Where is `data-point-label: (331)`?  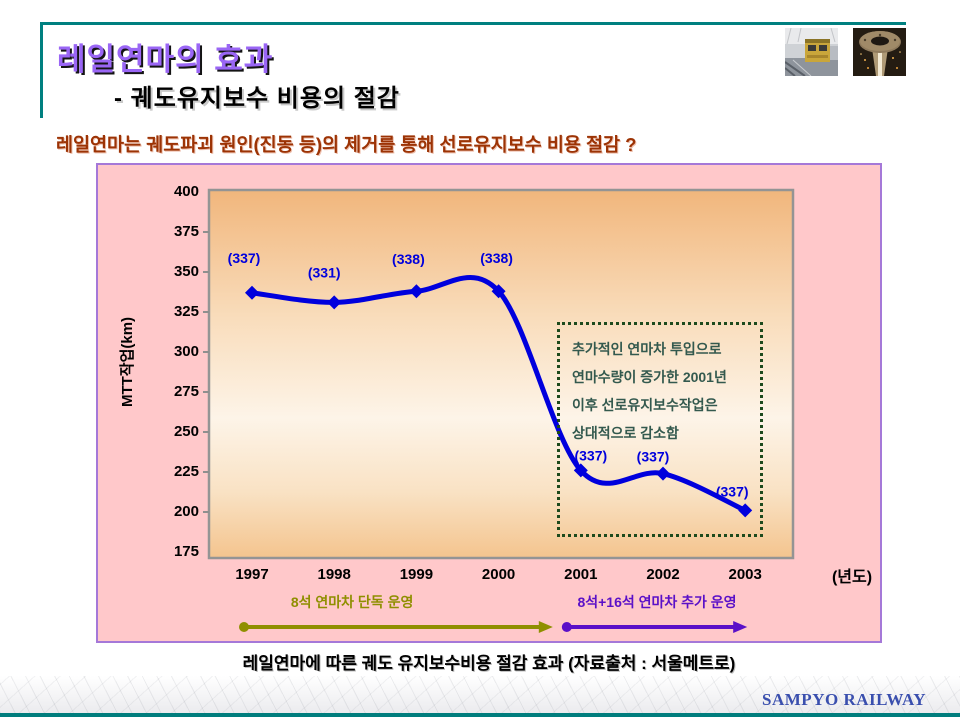 data-point-label: (331) is located at coordinates (324, 272).